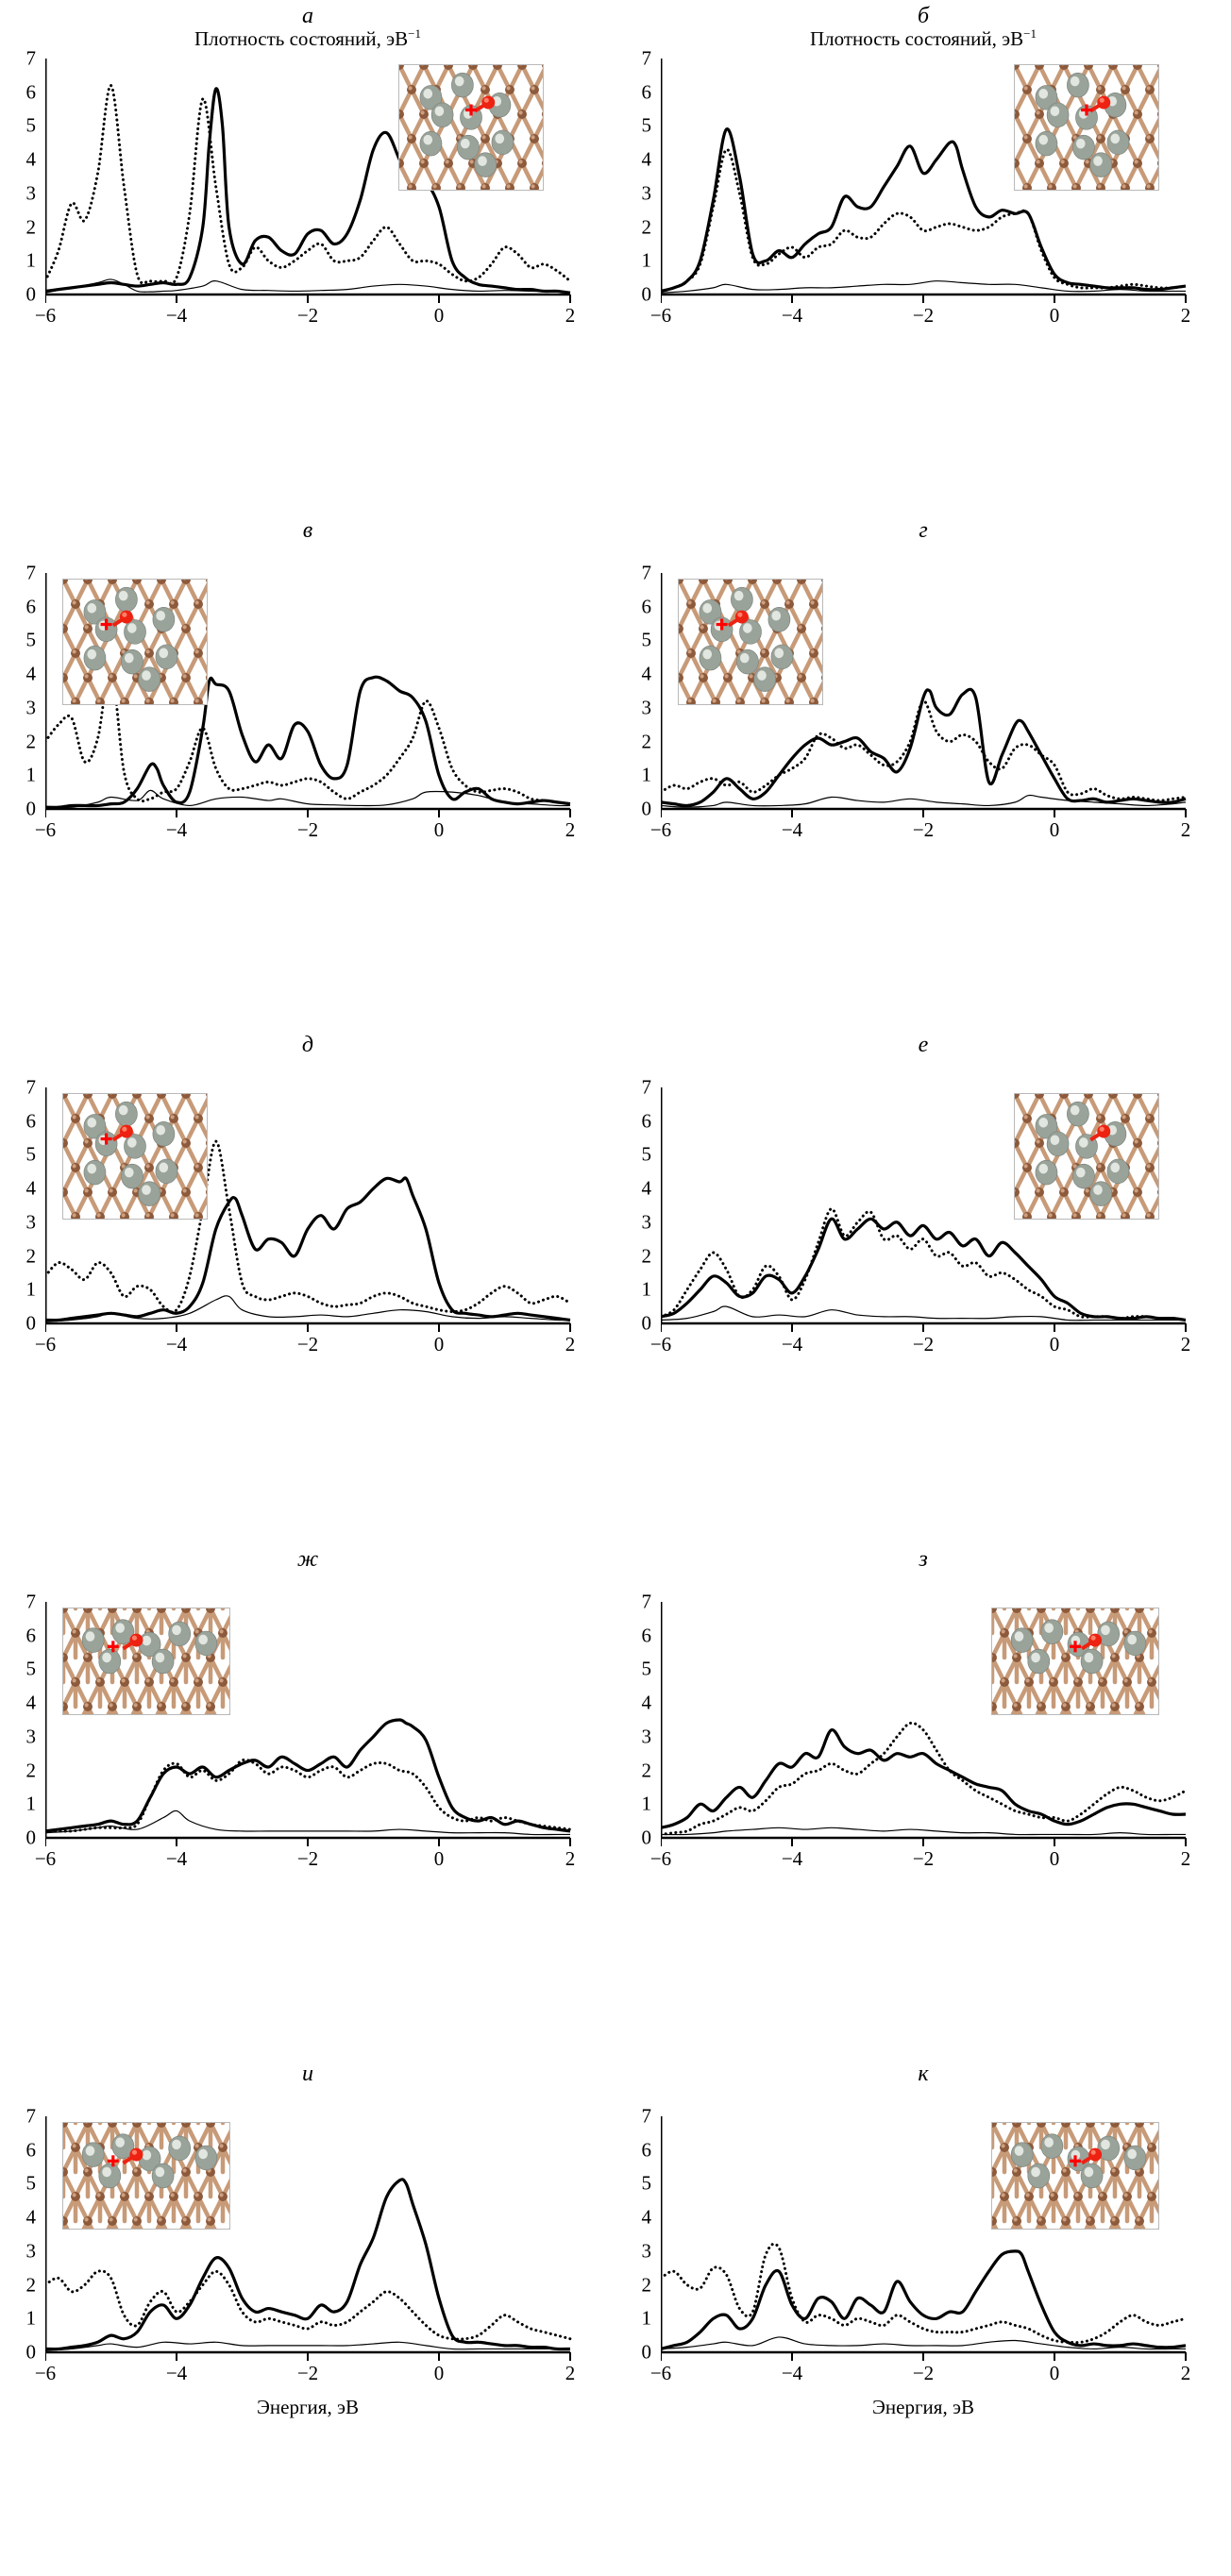  Describe the element at coordinates (923, 1045) in the screenshot. I see `panel-letter-е: е` at that location.